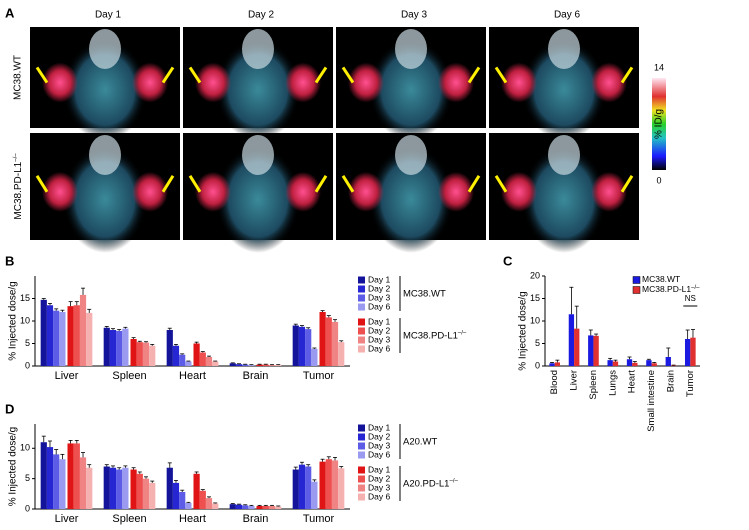 This screenshot has height=530, width=749. I want to click on row-label-sup: –/–, so click(16, 157).